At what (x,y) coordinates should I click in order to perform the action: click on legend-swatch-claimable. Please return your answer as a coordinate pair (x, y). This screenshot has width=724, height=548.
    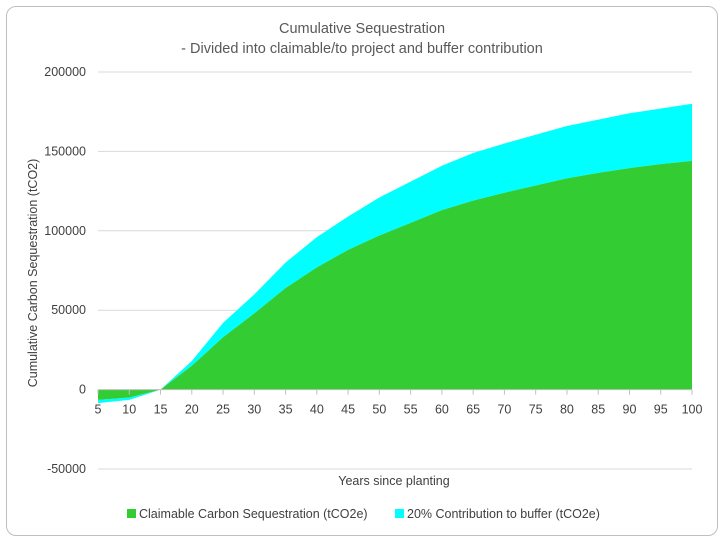
    Looking at the image, I should click on (131, 513).